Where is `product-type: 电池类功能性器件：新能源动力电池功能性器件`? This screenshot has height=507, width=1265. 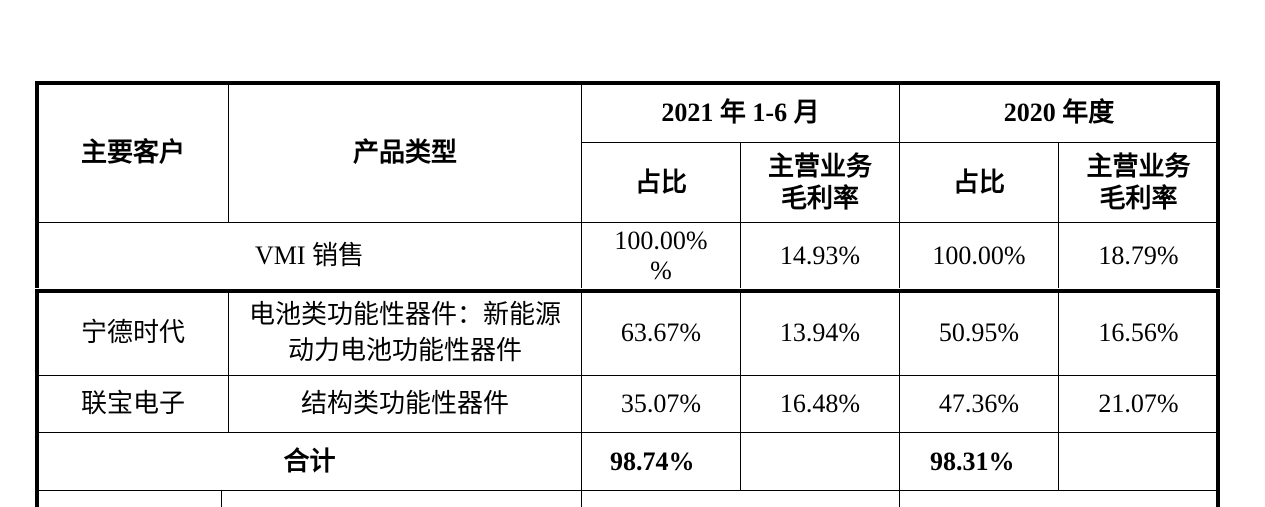 product-type: 电池类功能性器件：新能源动力电池功能性器件 is located at coordinates (405, 333).